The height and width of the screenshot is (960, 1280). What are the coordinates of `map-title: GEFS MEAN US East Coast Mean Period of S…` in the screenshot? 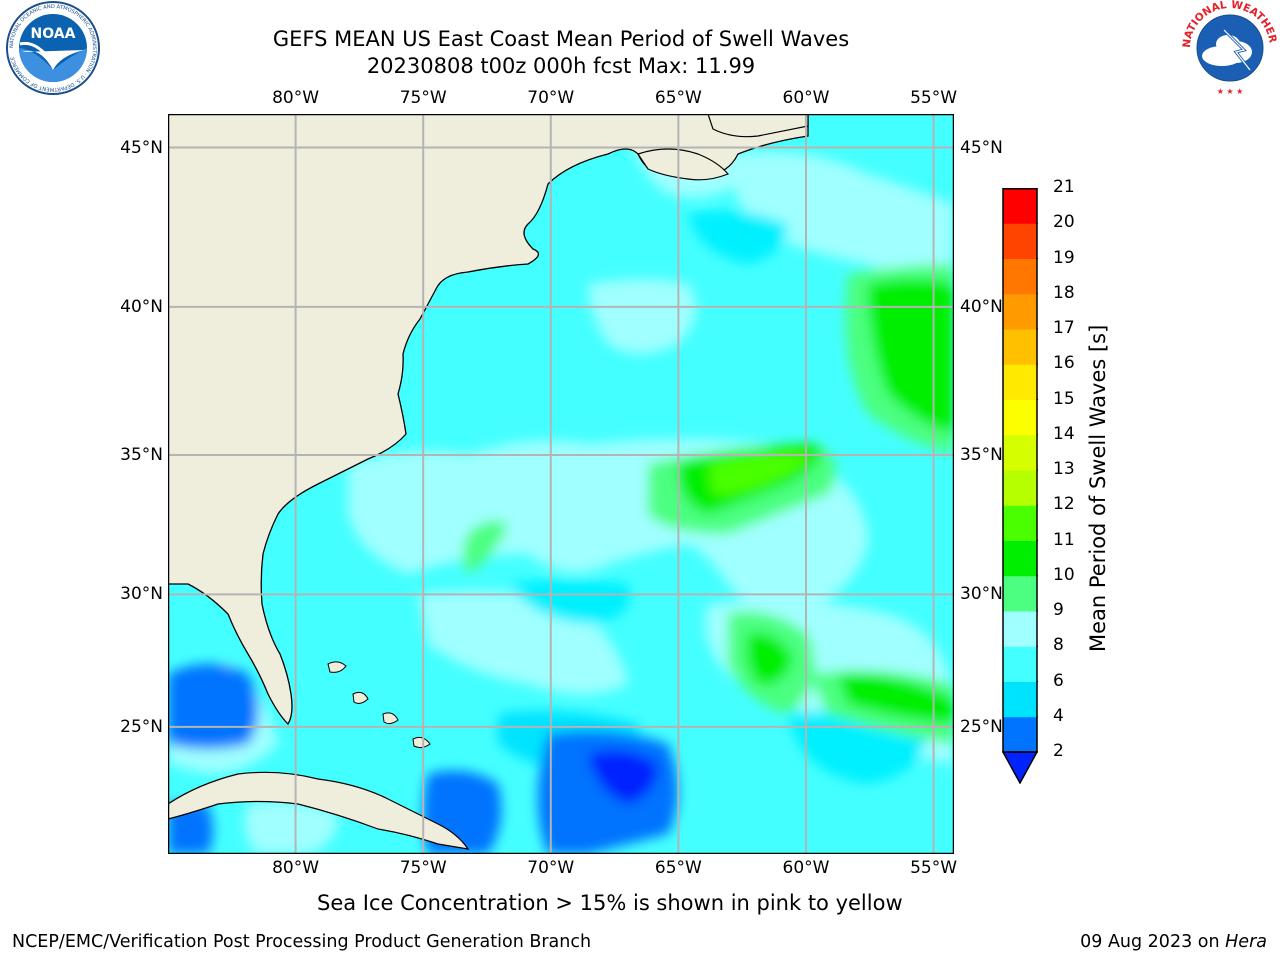 It's located at (561, 39).